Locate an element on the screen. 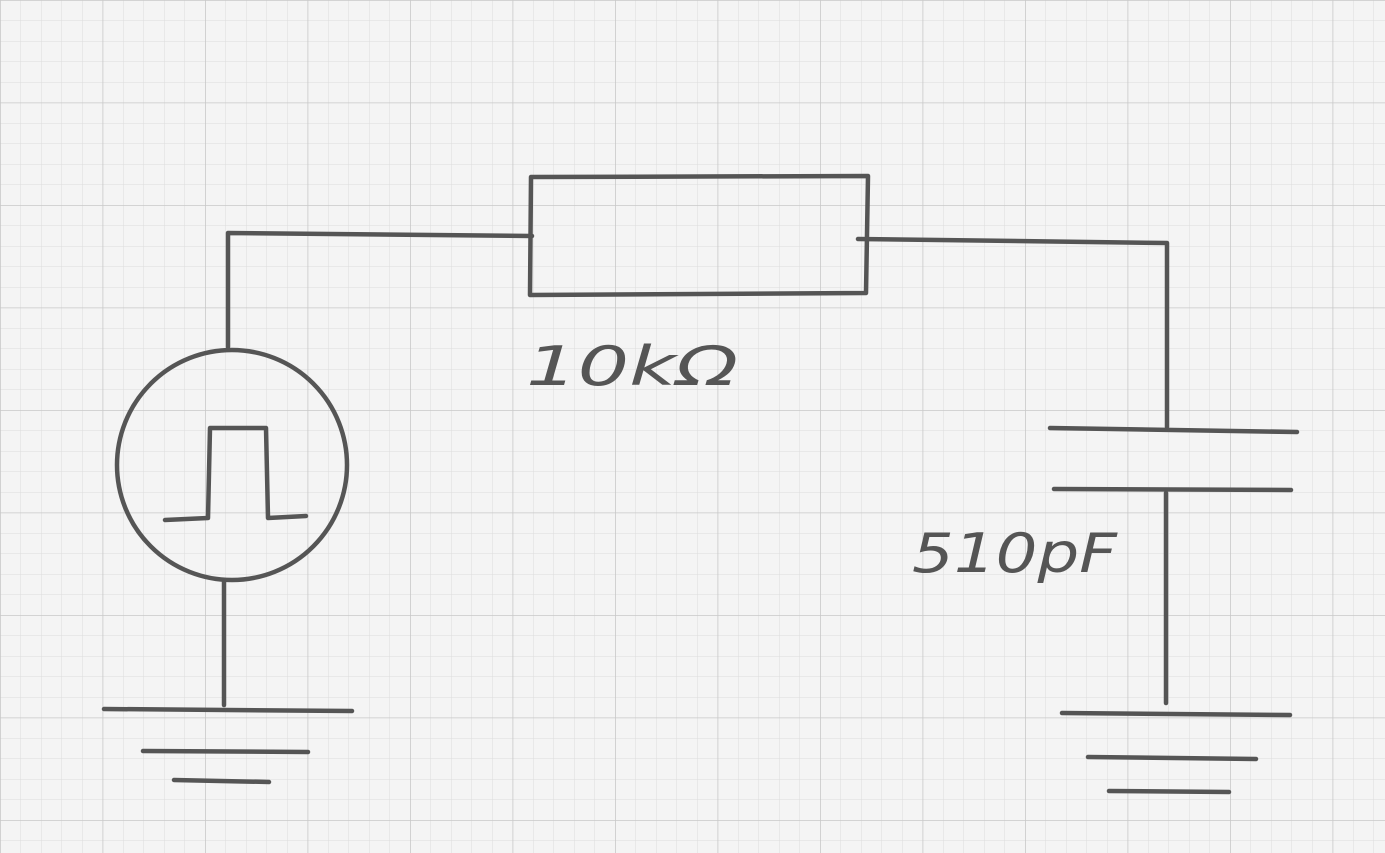 This screenshot has height=853, width=1385. wire-source-to-resistor is located at coordinates (380, 290).